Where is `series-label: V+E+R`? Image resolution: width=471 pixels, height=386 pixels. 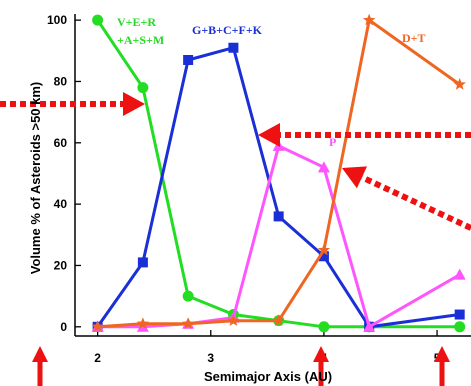
series-label: V+E+R is located at coordinates (136, 22).